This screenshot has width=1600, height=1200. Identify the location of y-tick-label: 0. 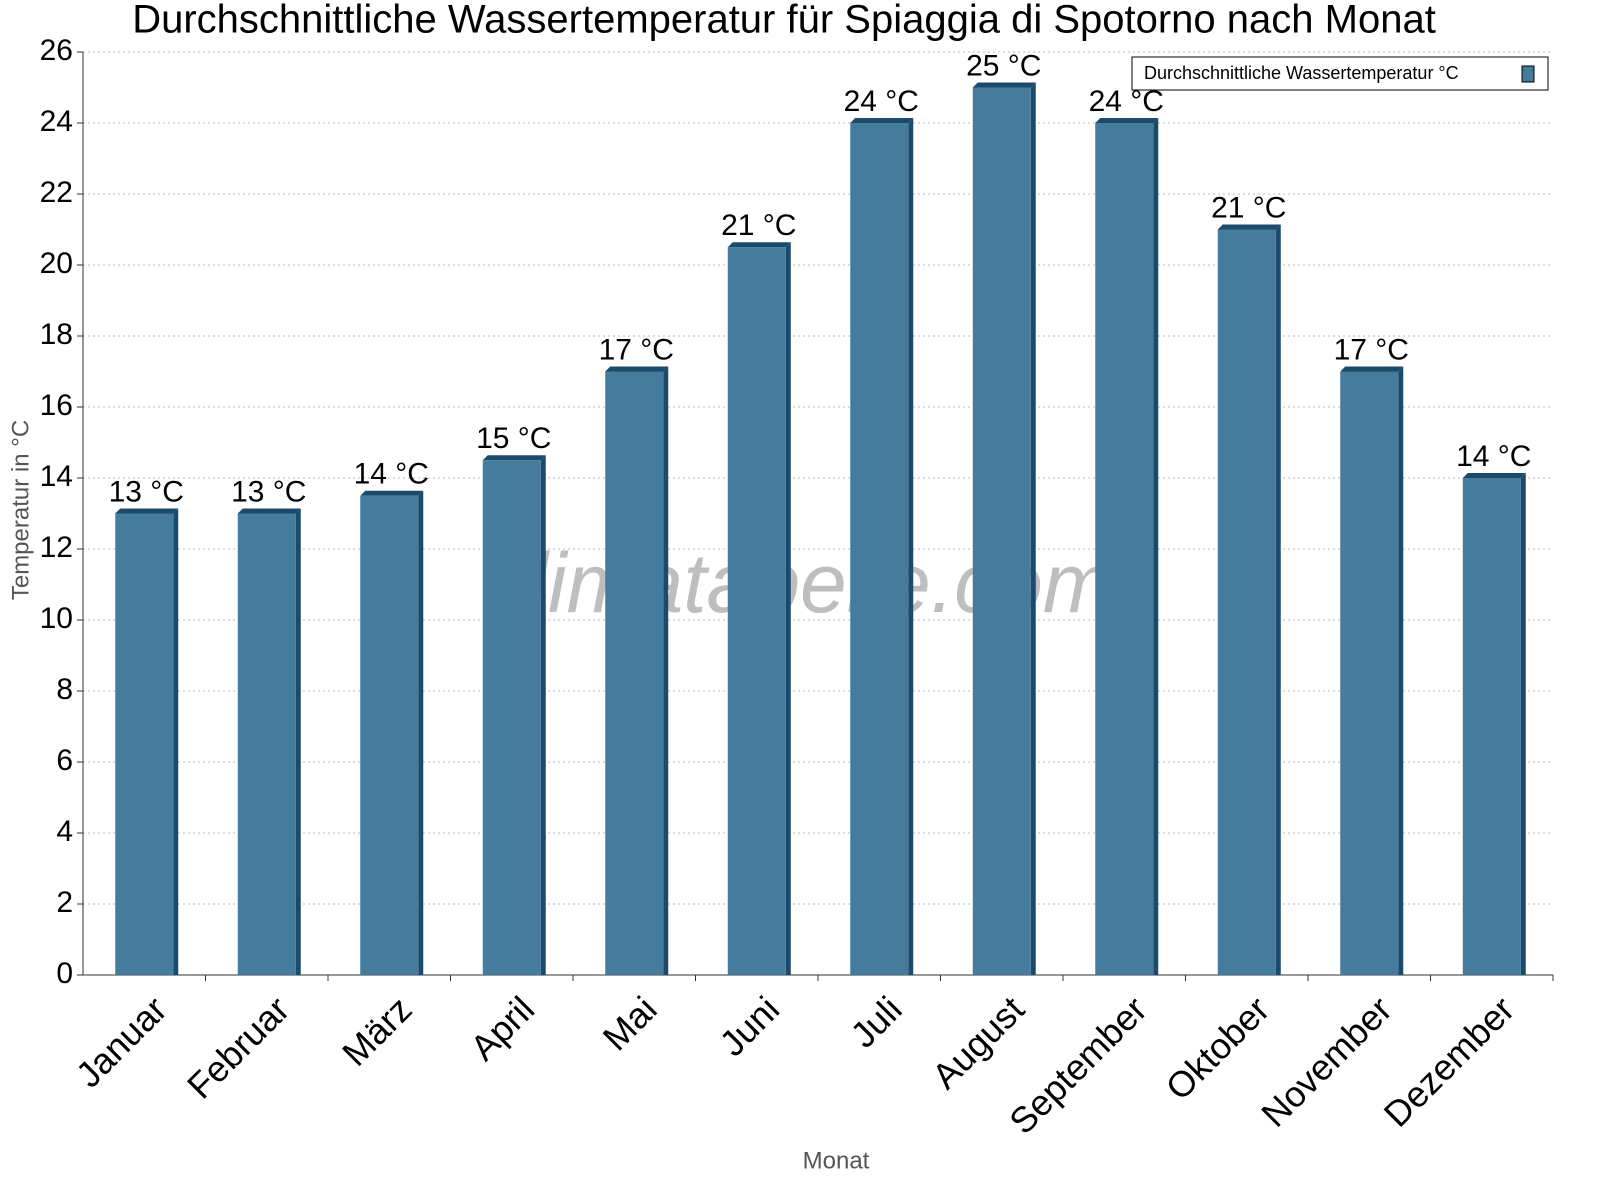
(64, 973).